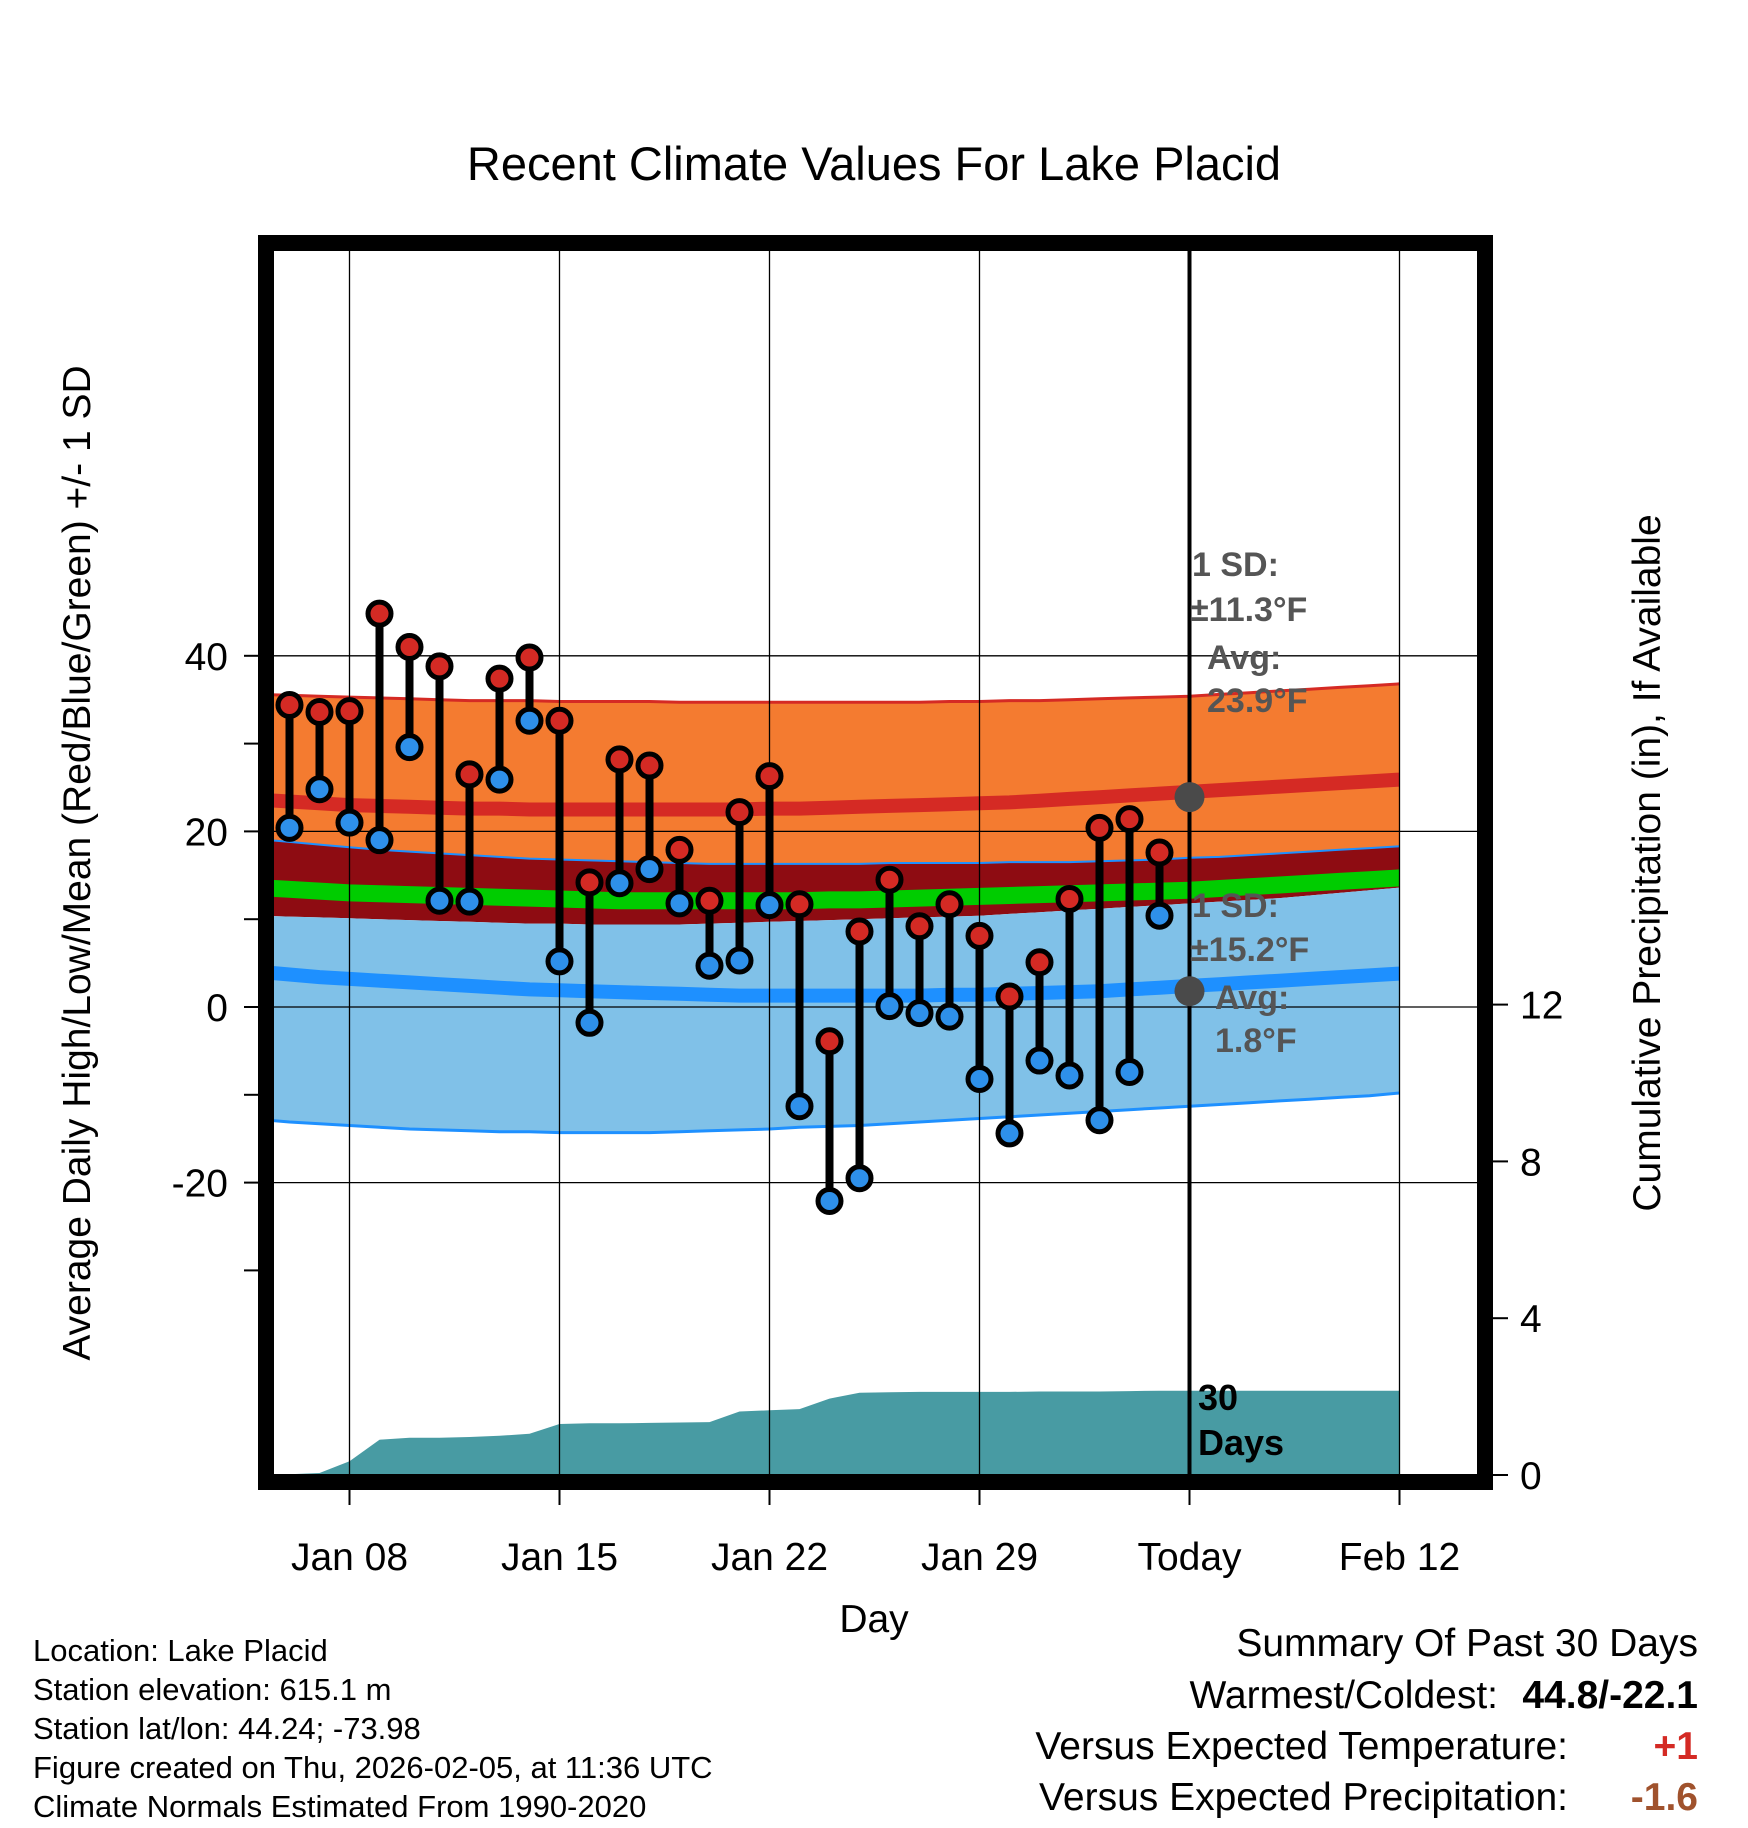 This screenshot has width=1748, height=1828. I want to click on y-tick-label: 40, so click(206, 657).